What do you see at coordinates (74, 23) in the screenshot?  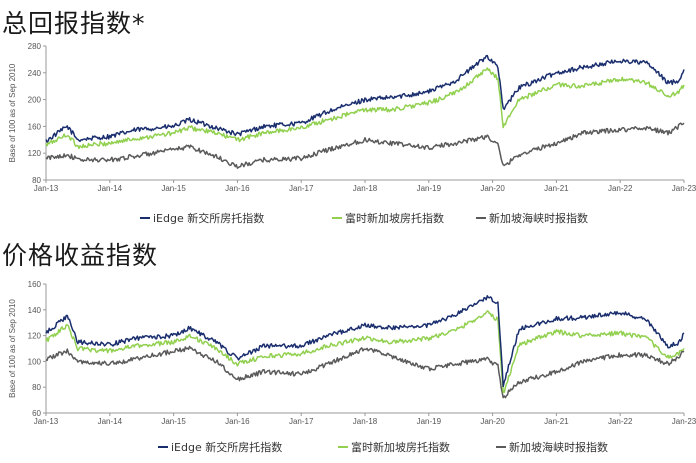 I see `total-return-title: 总回报指数*` at bounding box center [74, 23].